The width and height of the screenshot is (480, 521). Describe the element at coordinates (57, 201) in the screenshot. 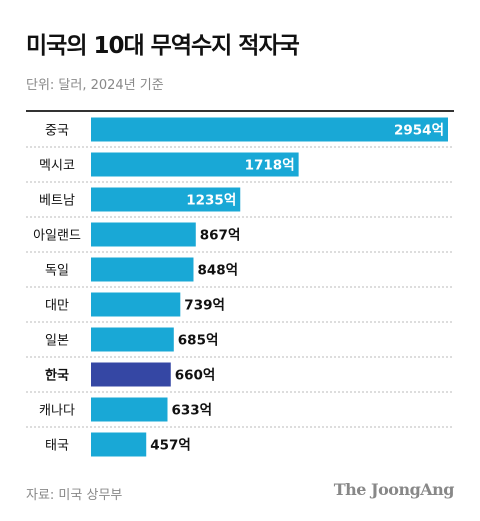

I see `category-label: 베트남` at that location.